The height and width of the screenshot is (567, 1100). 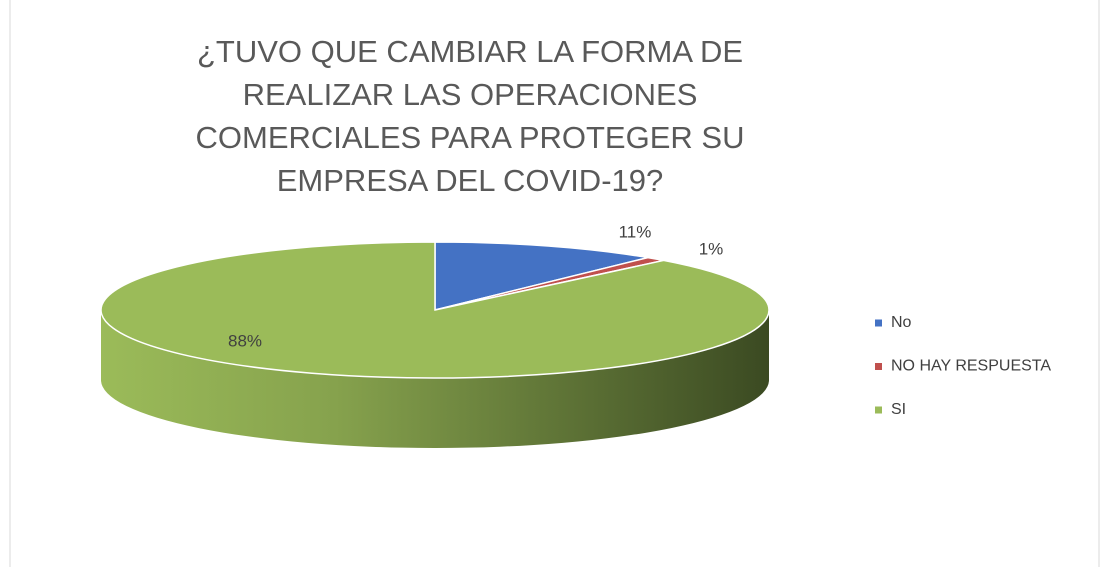 What do you see at coordinates (635, 231) in the screenshot?
I see `data-label: 11%` at bounding box center [635, 231].